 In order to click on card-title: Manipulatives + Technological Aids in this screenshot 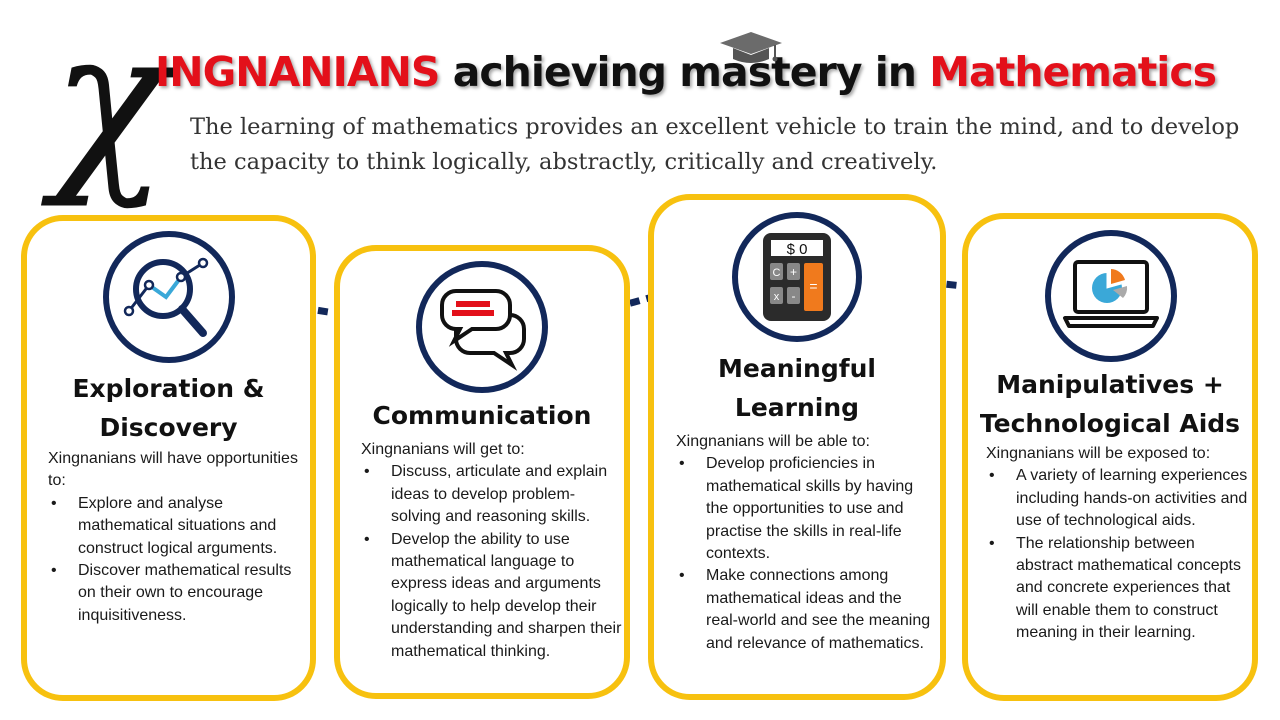, I will do `click(1110, 404)`.